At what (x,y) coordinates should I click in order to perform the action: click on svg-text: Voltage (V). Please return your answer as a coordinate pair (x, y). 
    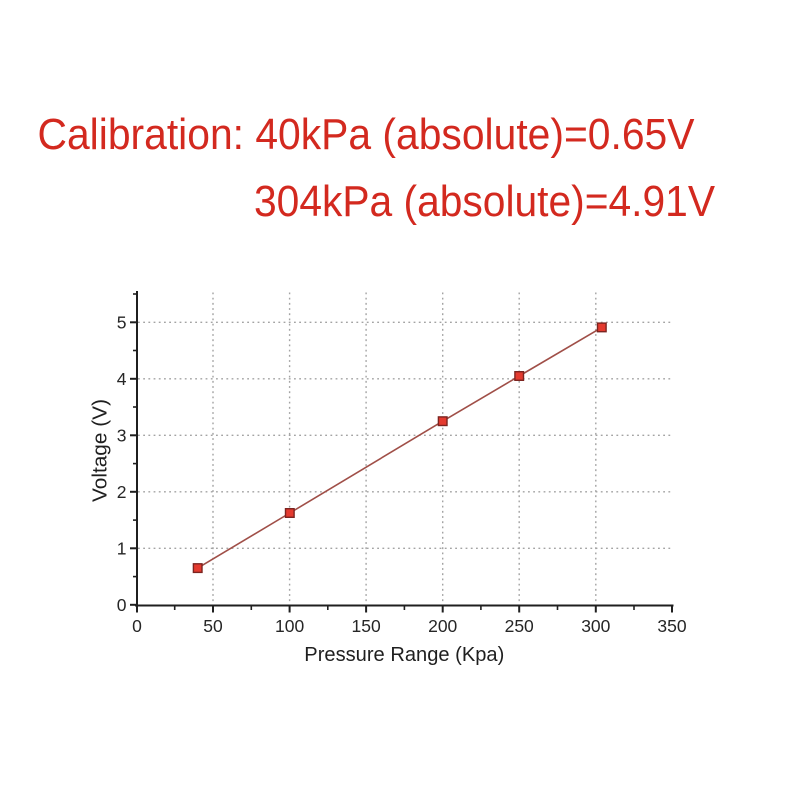
    Looking at the image, I should click on (100, 450).